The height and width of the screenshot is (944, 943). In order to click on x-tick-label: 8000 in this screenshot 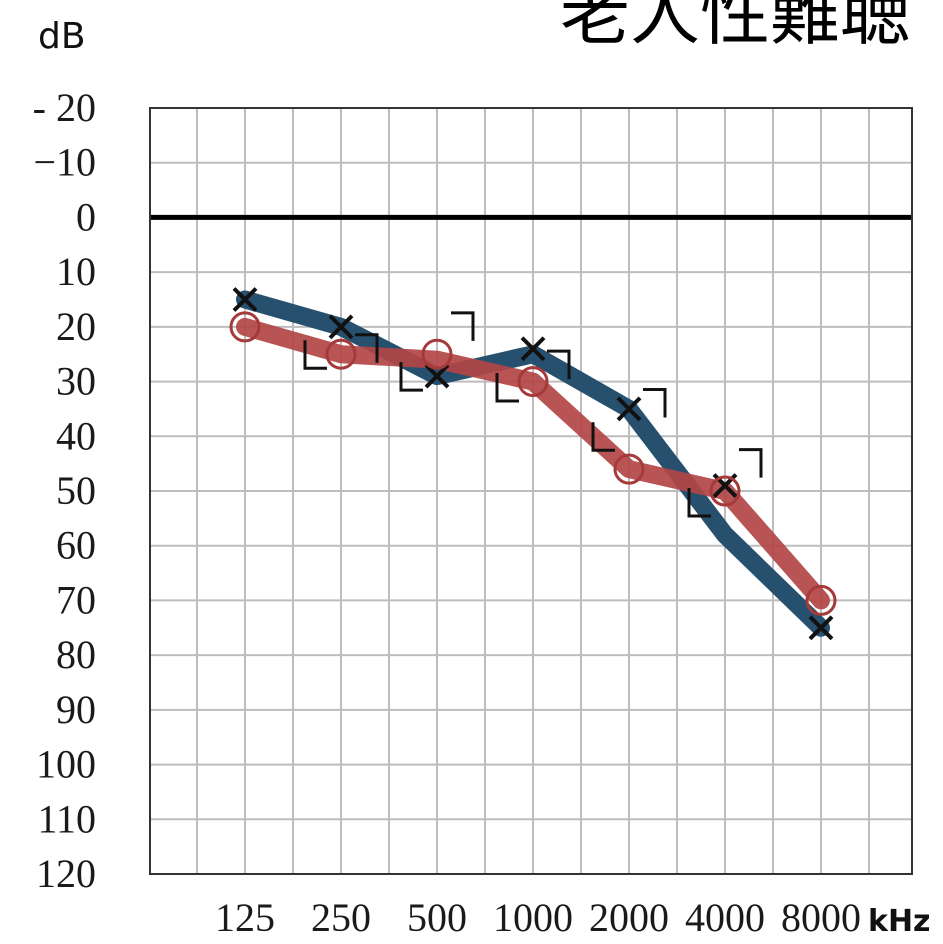, I will do `click(821, 917)`.